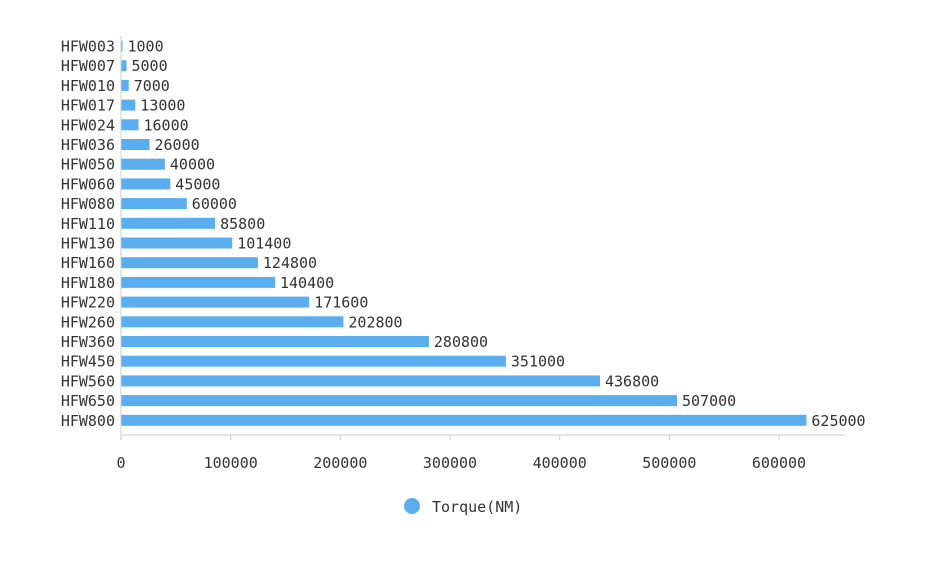 This screenshot has width=947, height=565. What do you see at coordinates (632, 381) in the screenshot?
I see `value-label: 436800` at bounding box center [632, 381].